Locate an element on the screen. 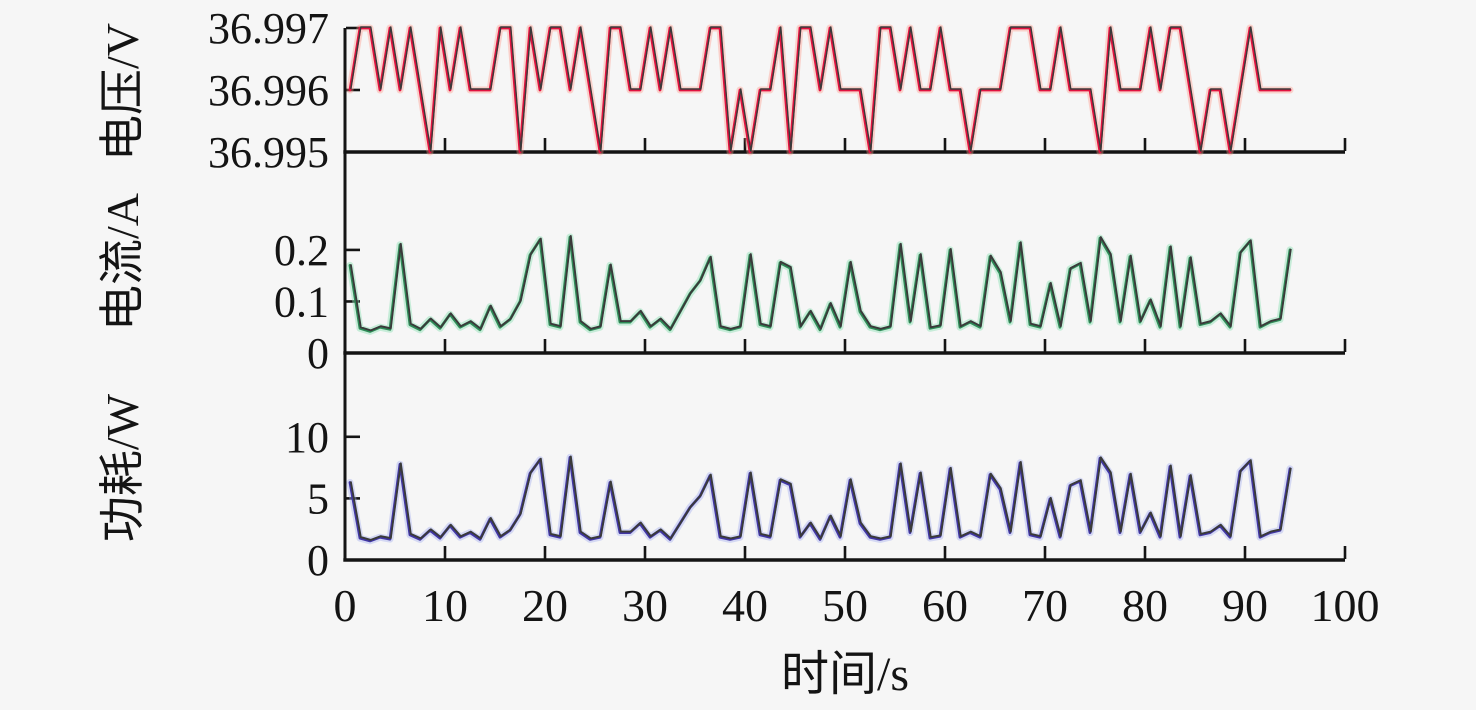 This screenshot has height=710, width=1476. x-tick-label: 100 is located at coordinates (1345, 605).